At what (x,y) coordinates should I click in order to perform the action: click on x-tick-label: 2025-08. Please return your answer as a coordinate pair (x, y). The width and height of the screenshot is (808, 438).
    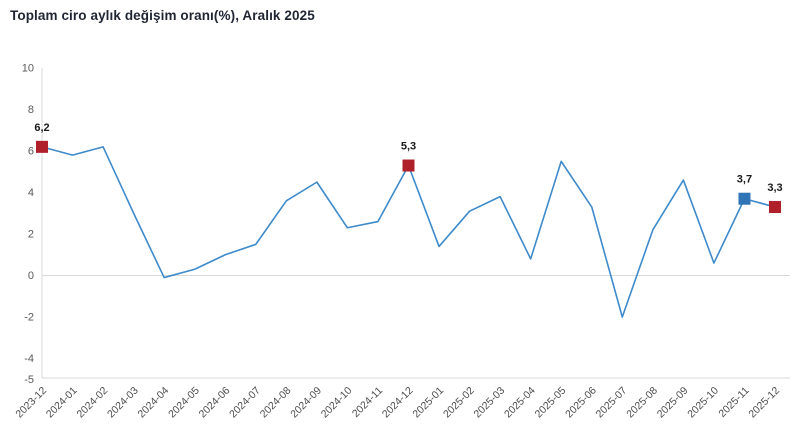
    Looking at the image, I should click on (642, 403).